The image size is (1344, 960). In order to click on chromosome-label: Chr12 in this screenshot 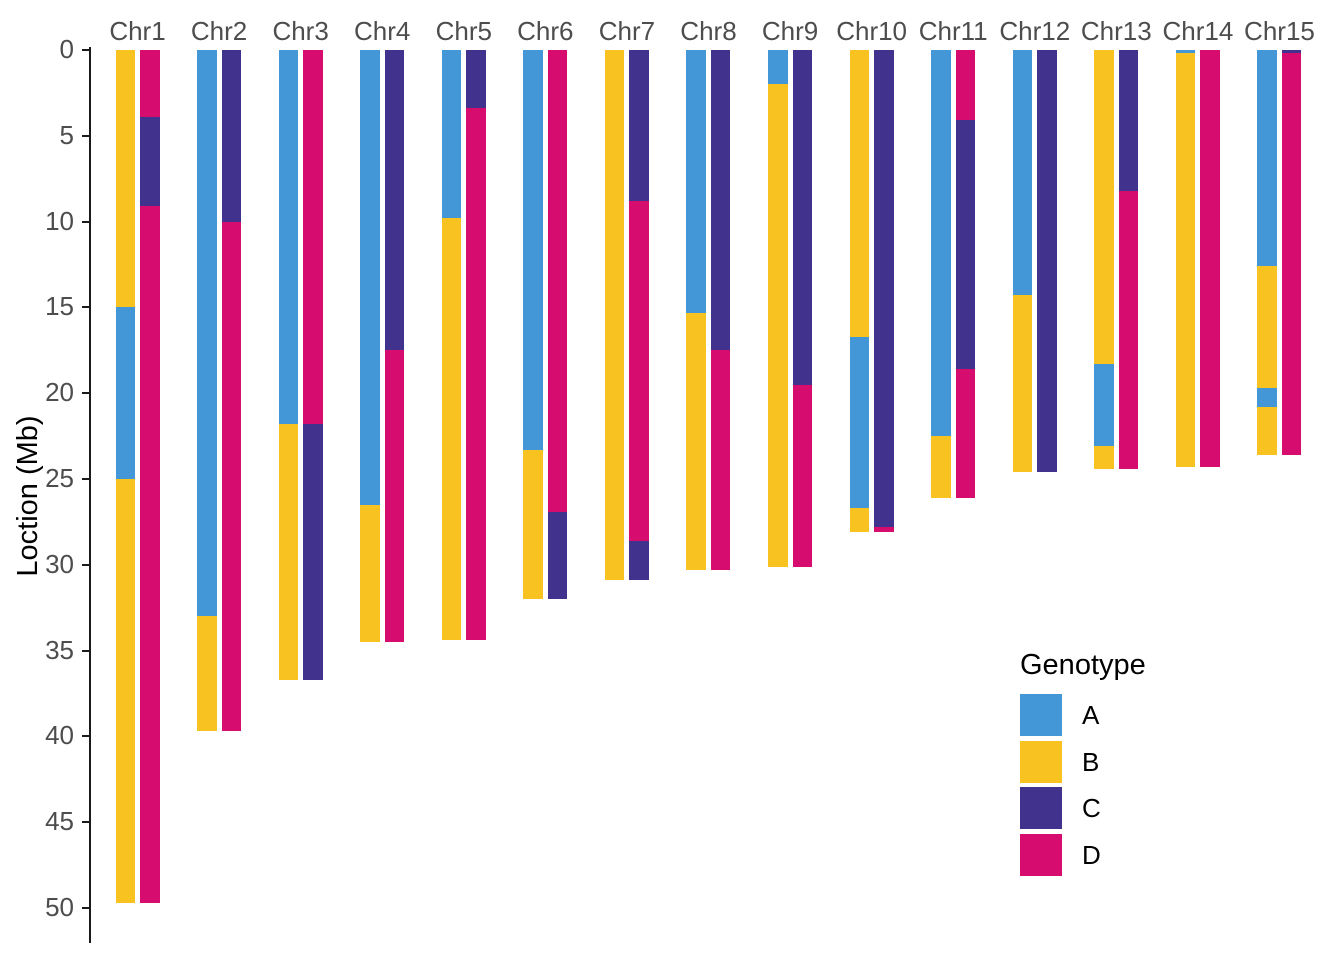, I will do `click(1035, 31)`.